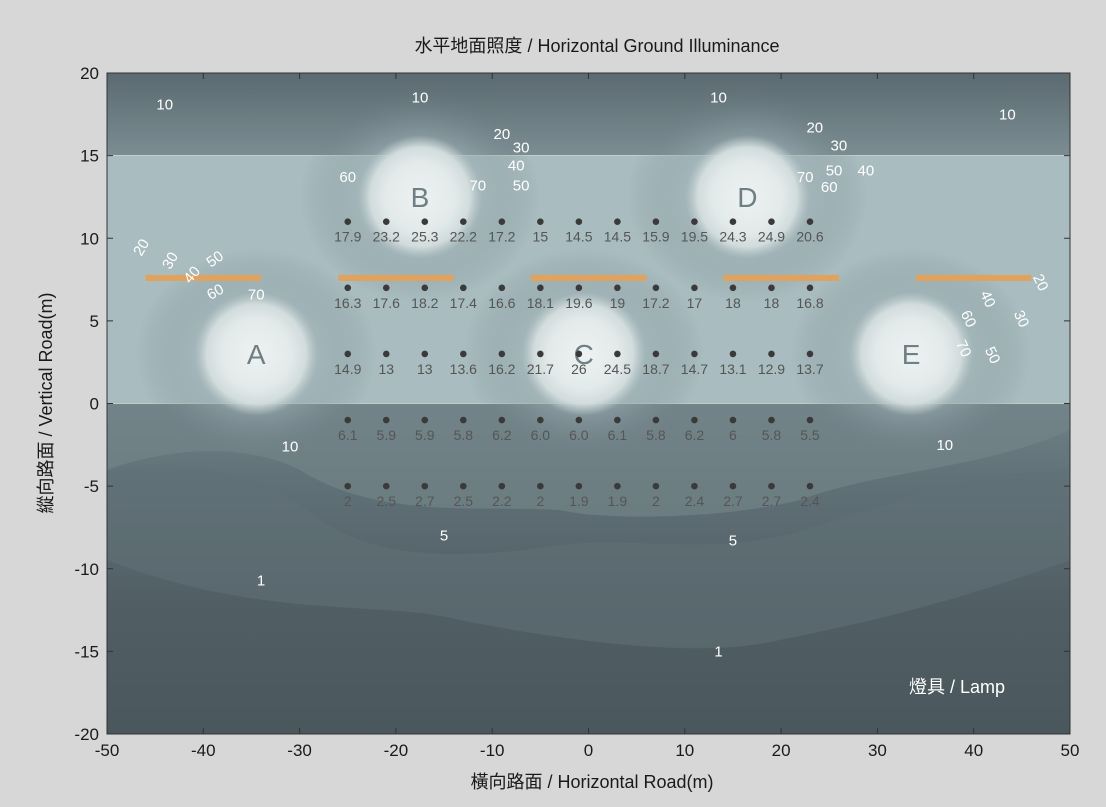 This screenshot has width=1106, height=807. I want to click on y-tick-label: 20, so click(89, 73).